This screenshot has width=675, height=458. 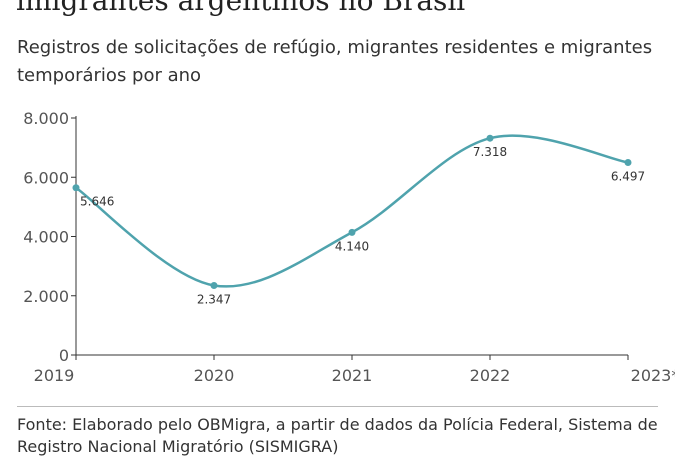 I want to click on y-tick-label: 0, so click(x=64, y=355).